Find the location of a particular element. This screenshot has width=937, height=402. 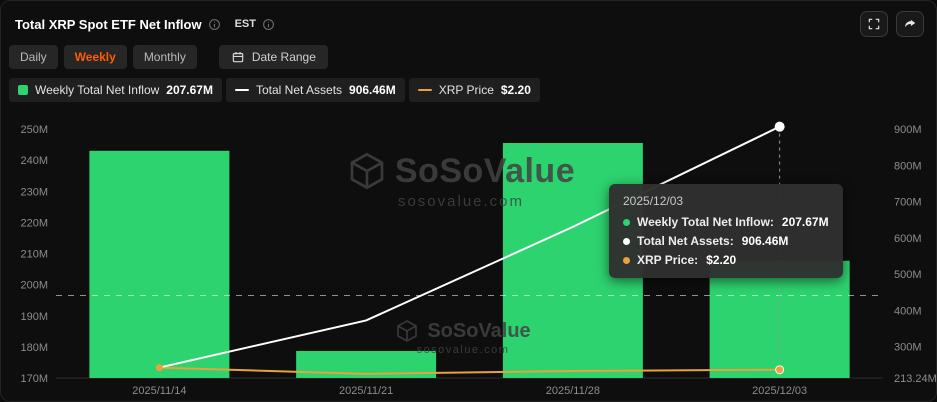

x-axis-label: 2025/11/14 is located at coordinates (159, 391).